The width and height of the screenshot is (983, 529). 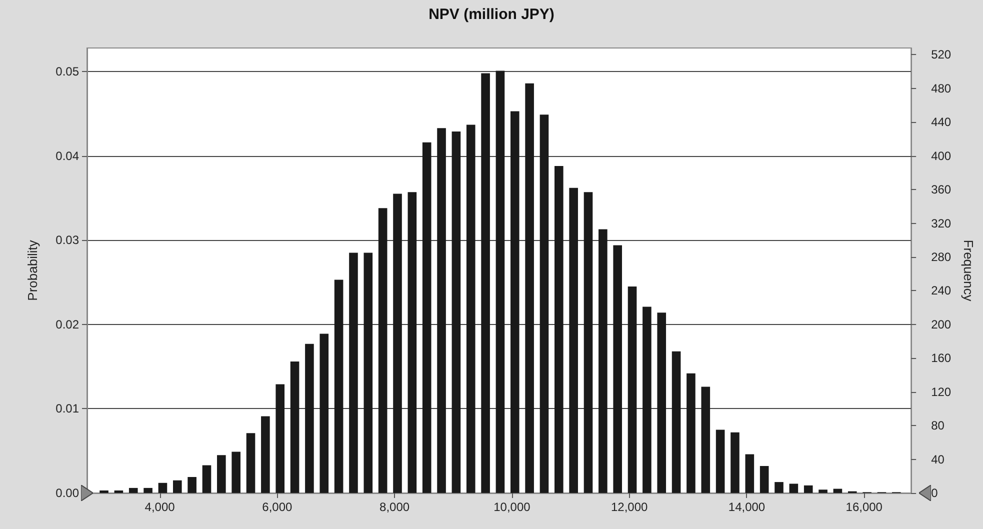 What do you see at coordinates (629, 507) in the screenshot?
I see `x-tick-label: 12,000` at bounding box center [629, 507].